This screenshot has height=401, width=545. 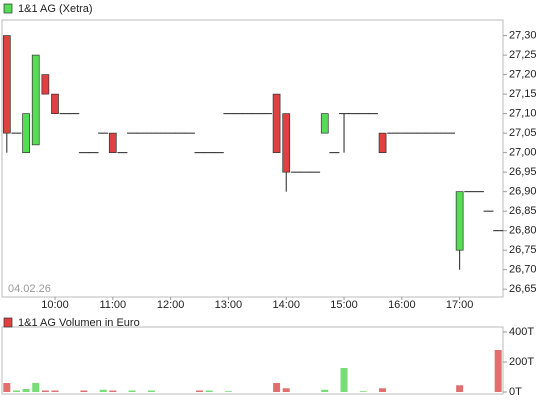 I want to click on y-tick-label: 26,95, so click(x=523, y=172).